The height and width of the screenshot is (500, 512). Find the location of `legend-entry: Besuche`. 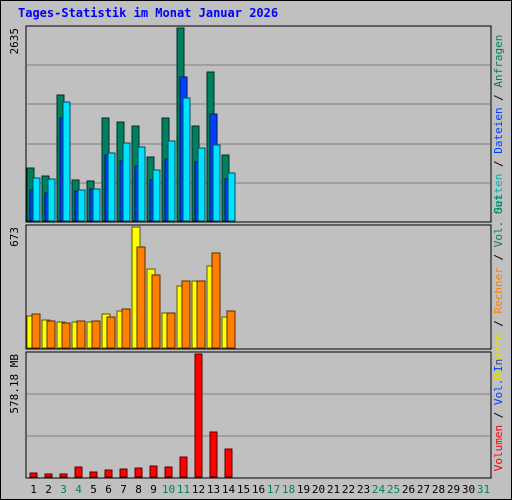

legend-entry: Besuche is located at coordinates (498, 356).